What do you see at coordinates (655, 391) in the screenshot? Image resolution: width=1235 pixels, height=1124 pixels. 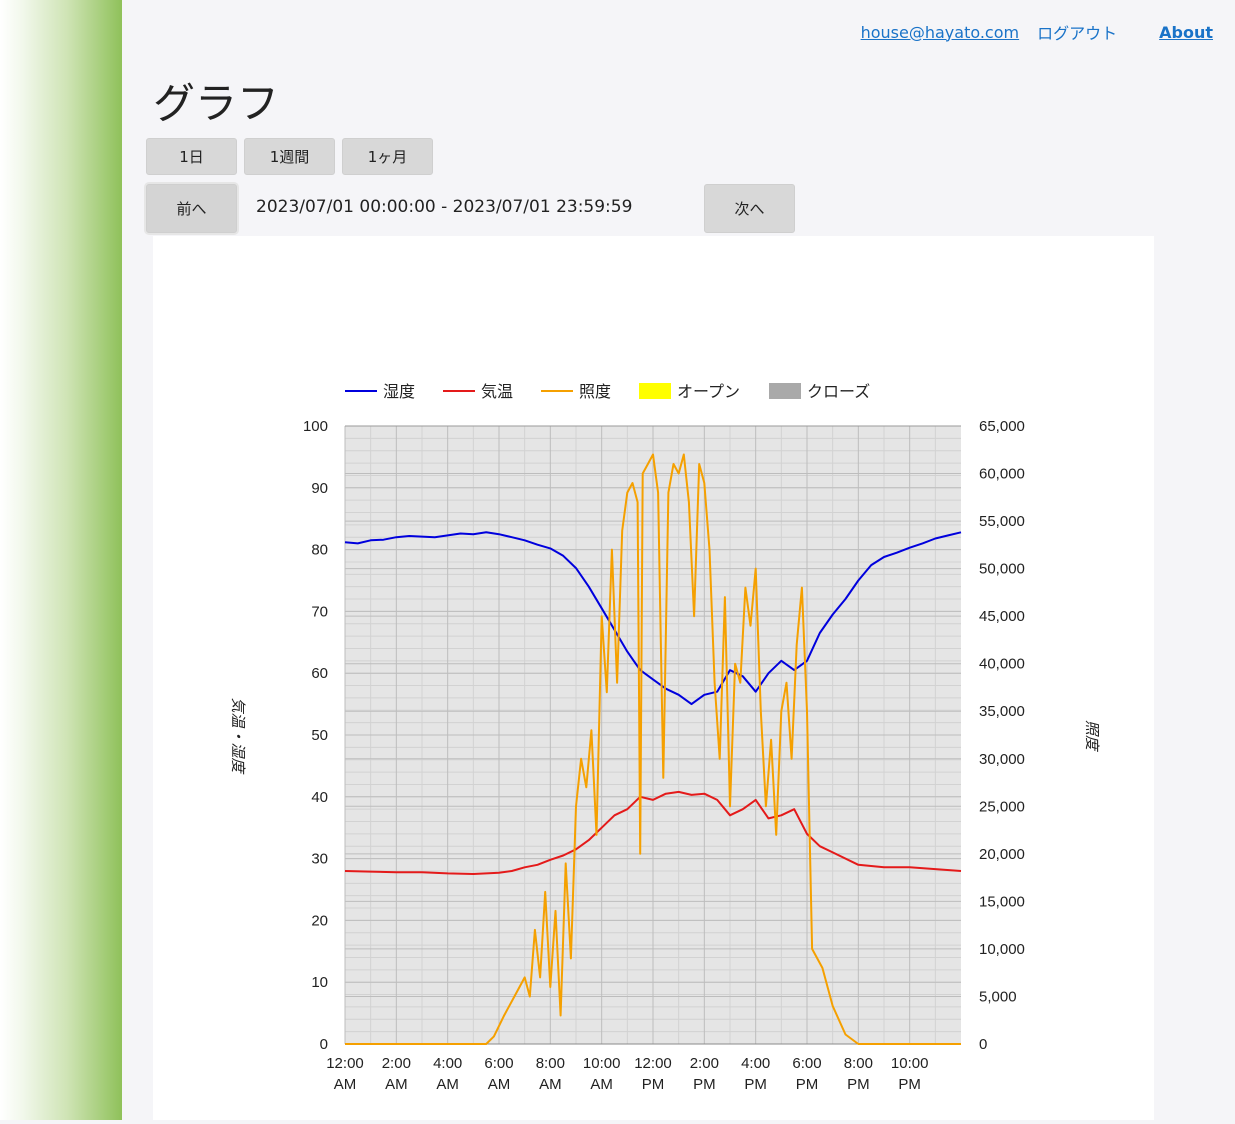 I see `legend-swatch-open` at bounding box center [655, 391].